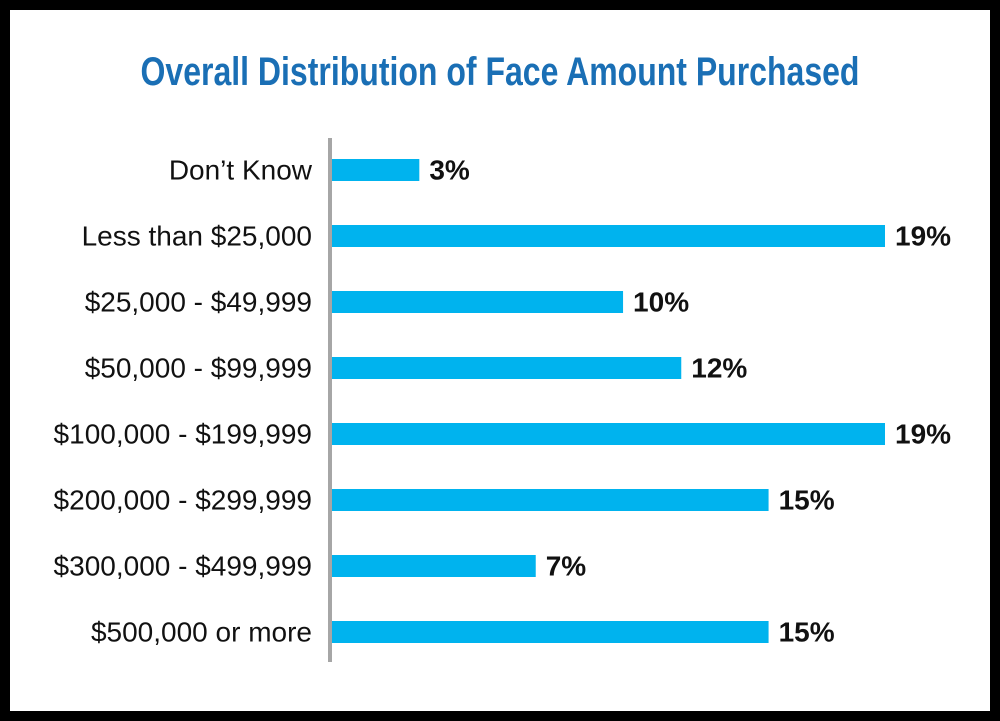  Describe the element at coordinates (719, 368) in the screenshot. I see `value-label-50-000-99-999: 12%` at that location.